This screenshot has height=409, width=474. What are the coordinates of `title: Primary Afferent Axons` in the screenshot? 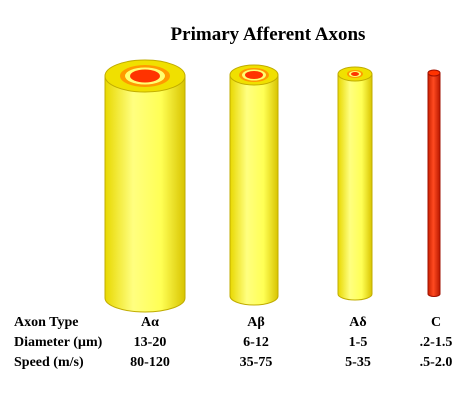 It's located at (268, 34).